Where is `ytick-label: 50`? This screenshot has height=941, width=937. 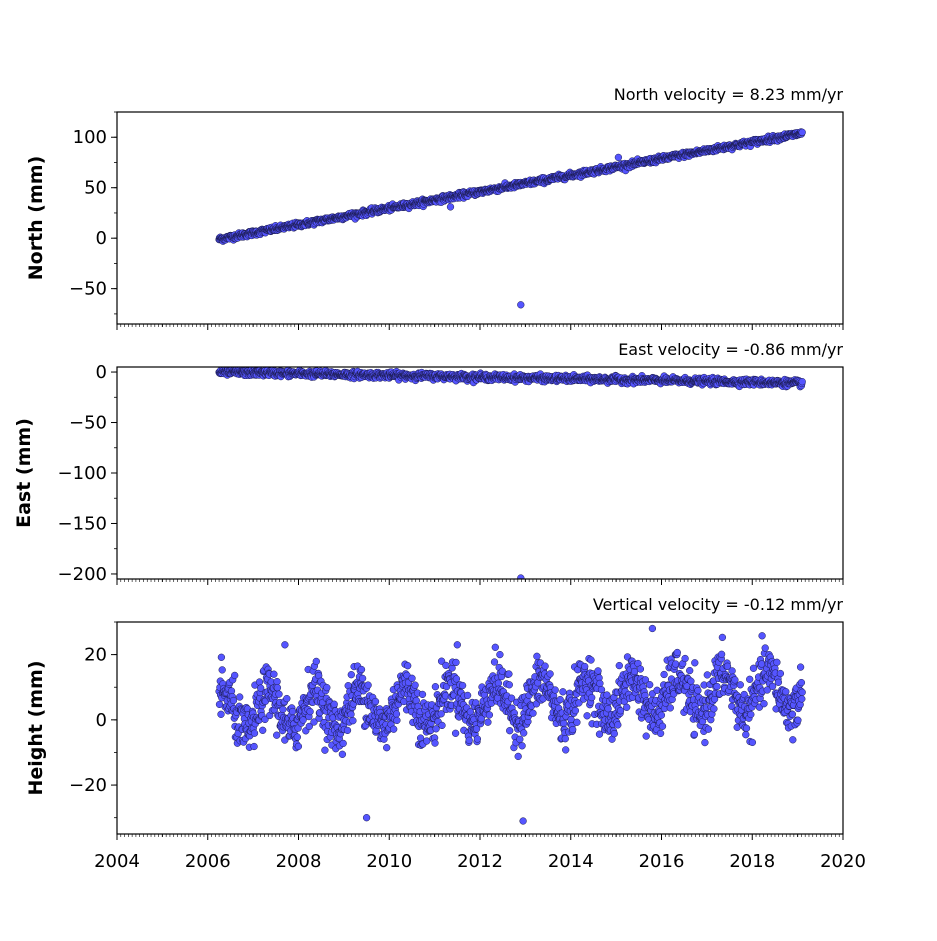 ytick-label: 50 is located at coordinates (95, 188).